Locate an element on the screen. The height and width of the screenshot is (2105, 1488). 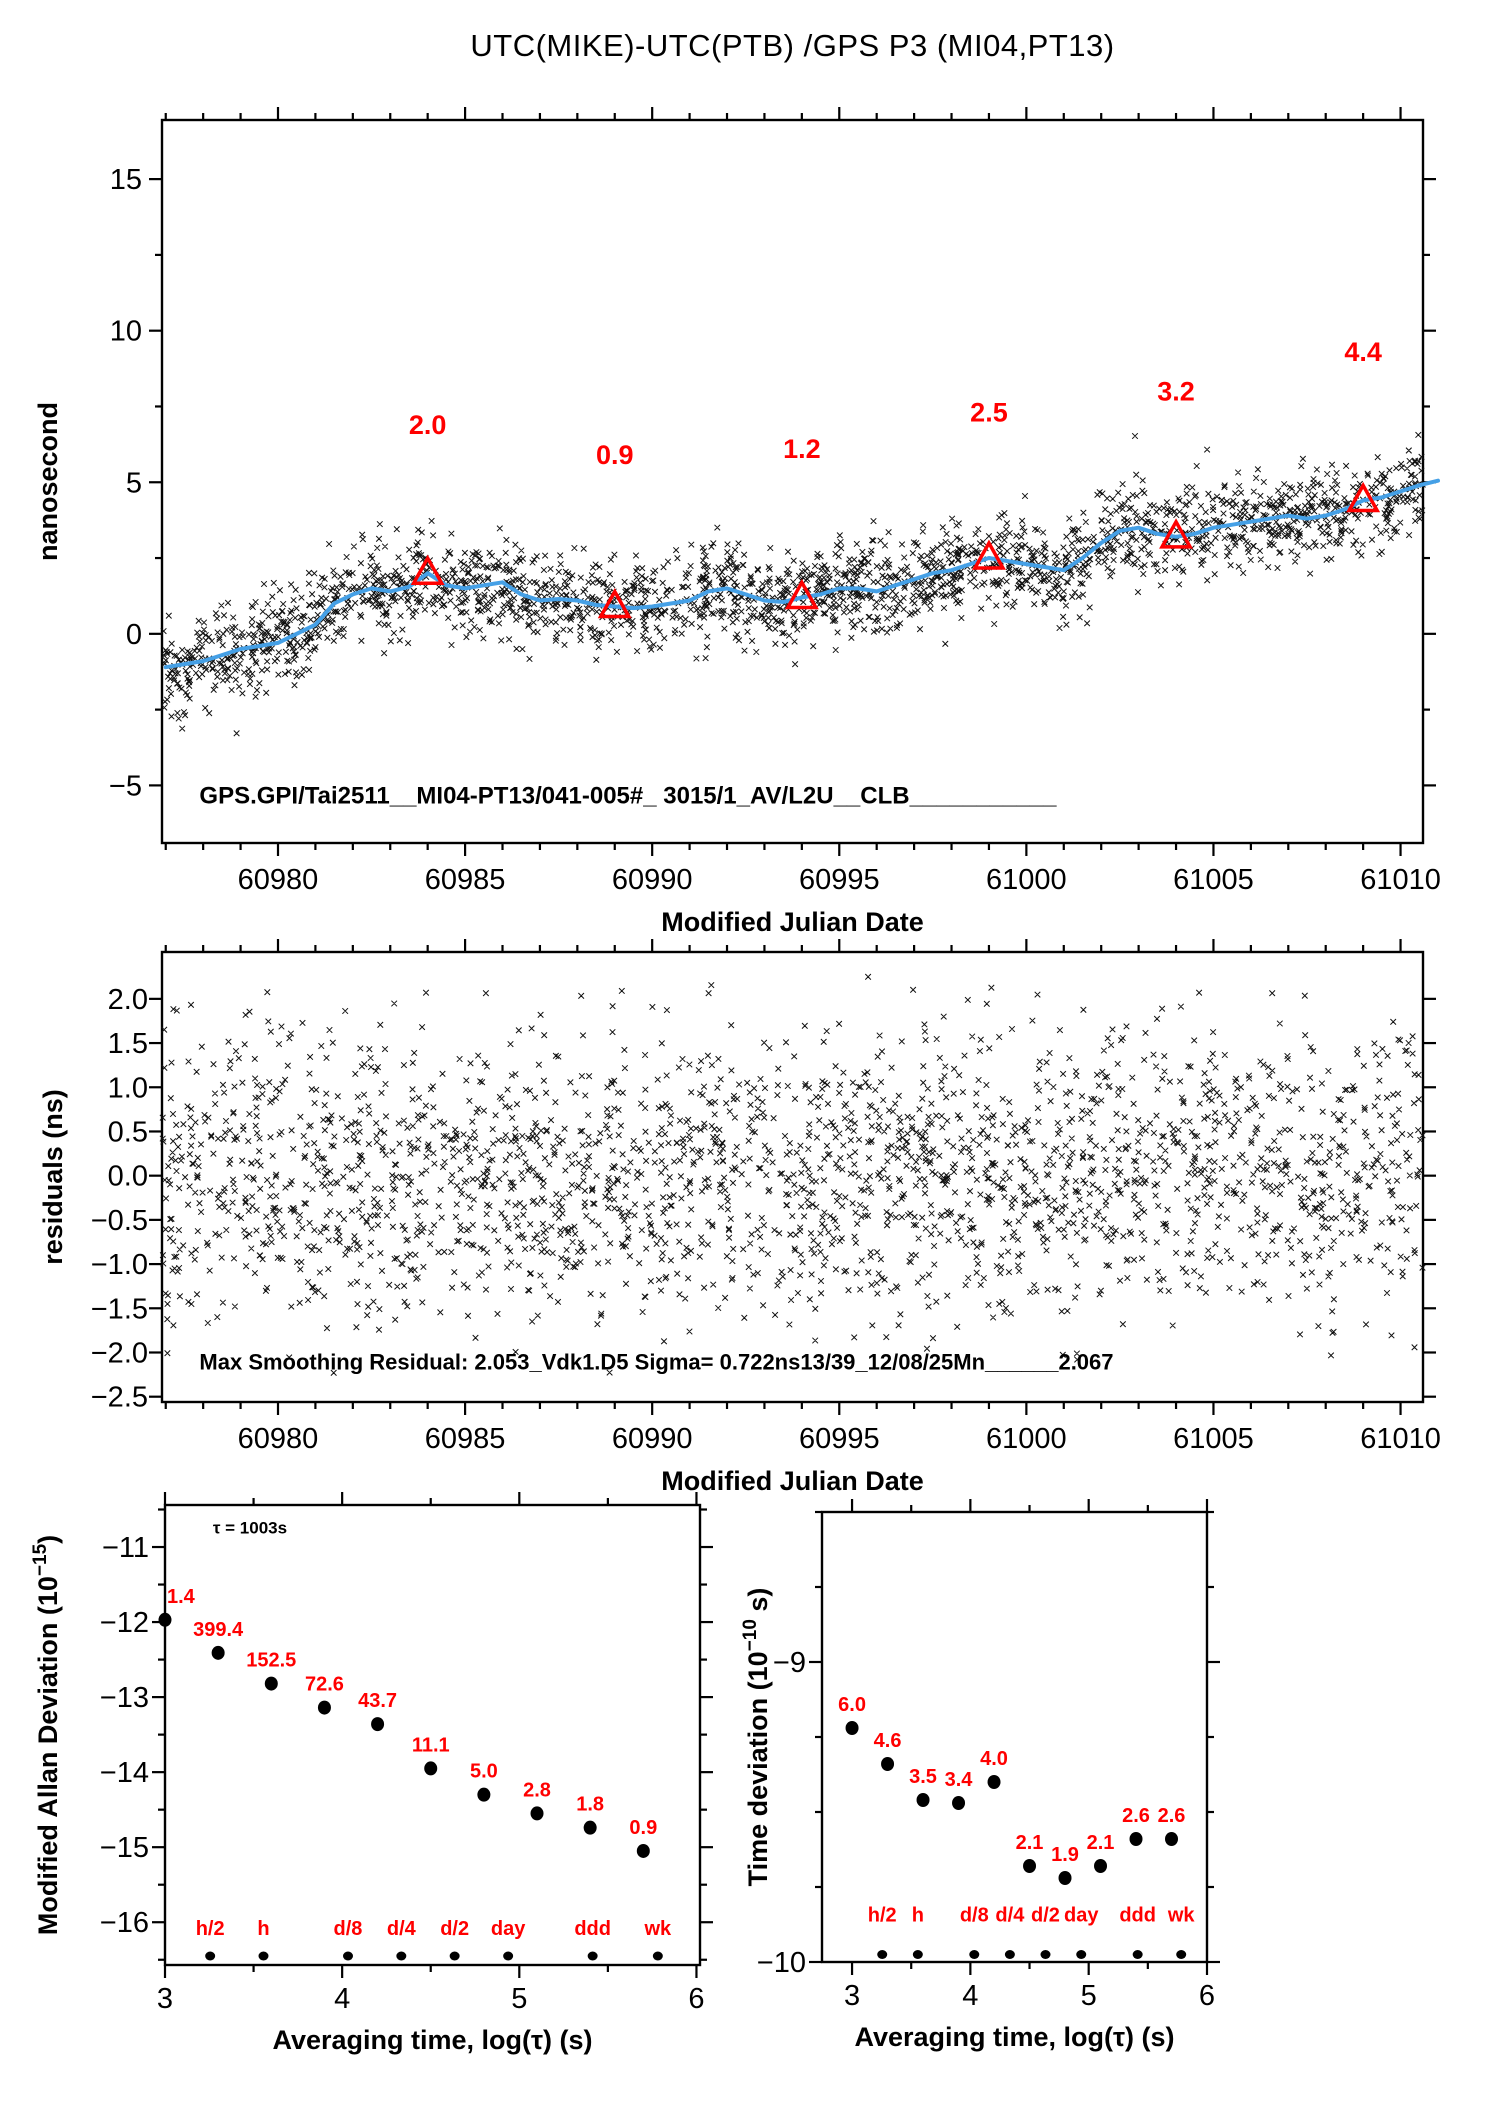
triangle-value-label: 4.4 is located at coordinates (1363, 352).